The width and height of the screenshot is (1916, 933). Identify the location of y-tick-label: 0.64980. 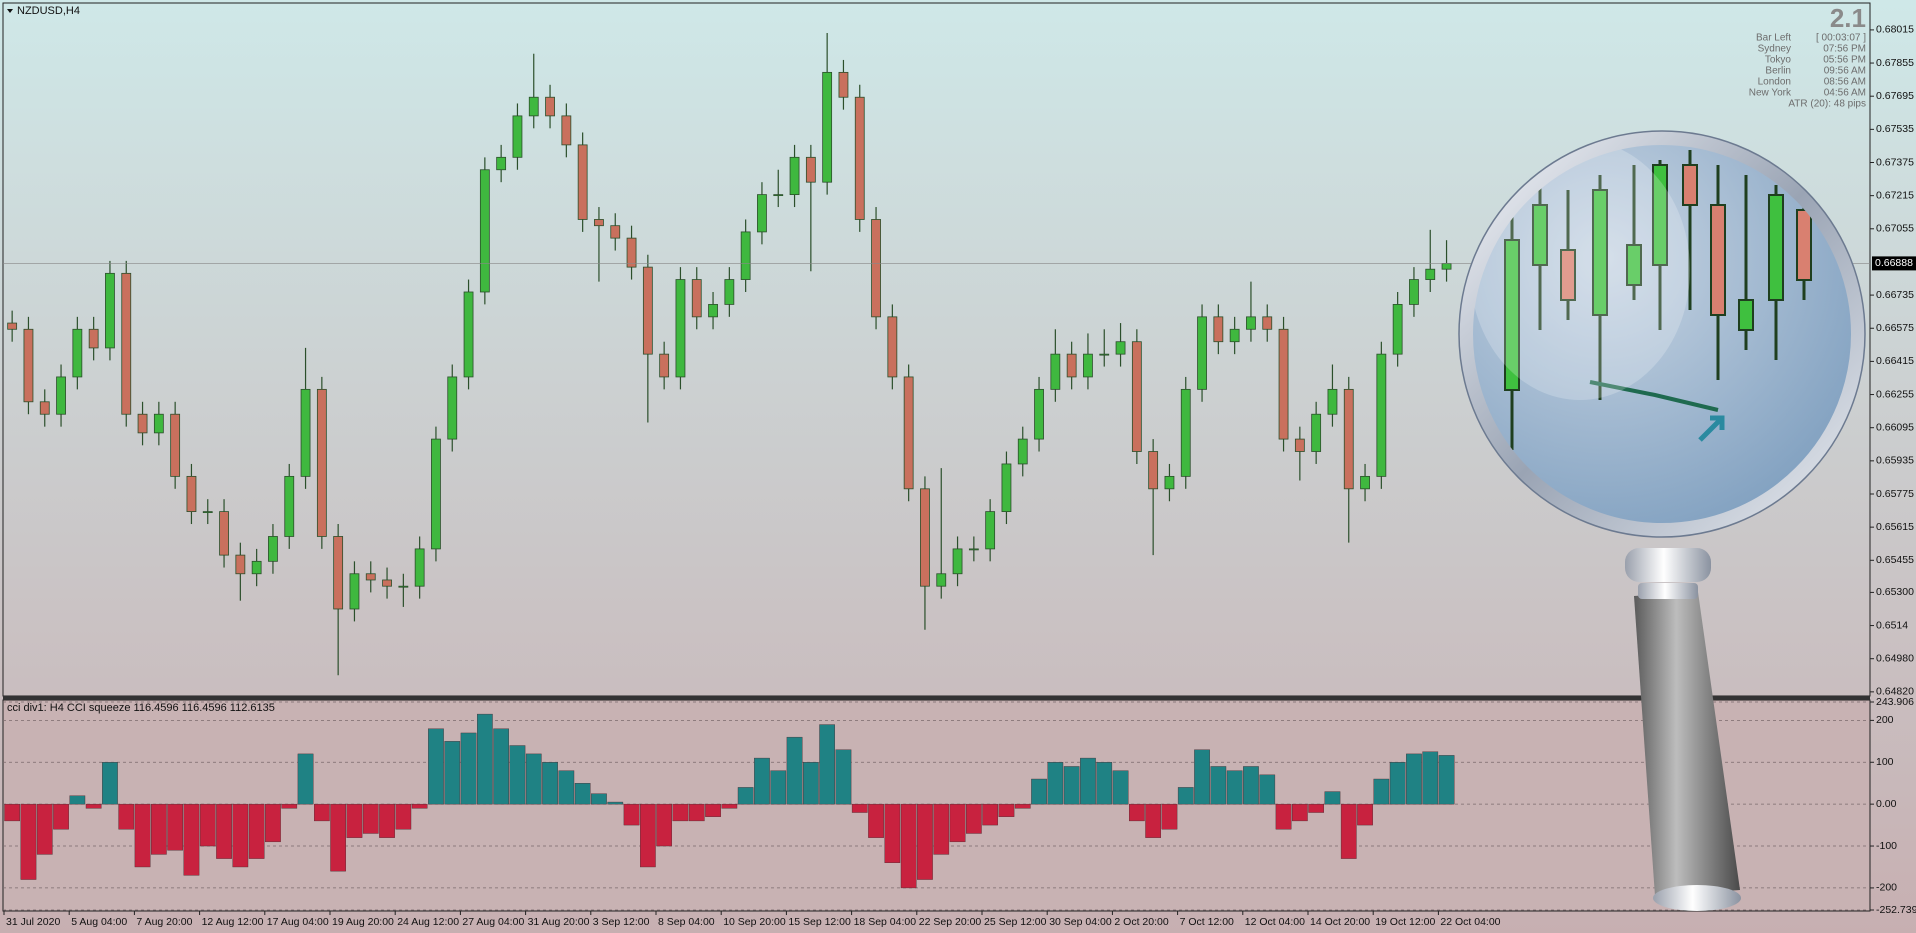
(1895, 658).